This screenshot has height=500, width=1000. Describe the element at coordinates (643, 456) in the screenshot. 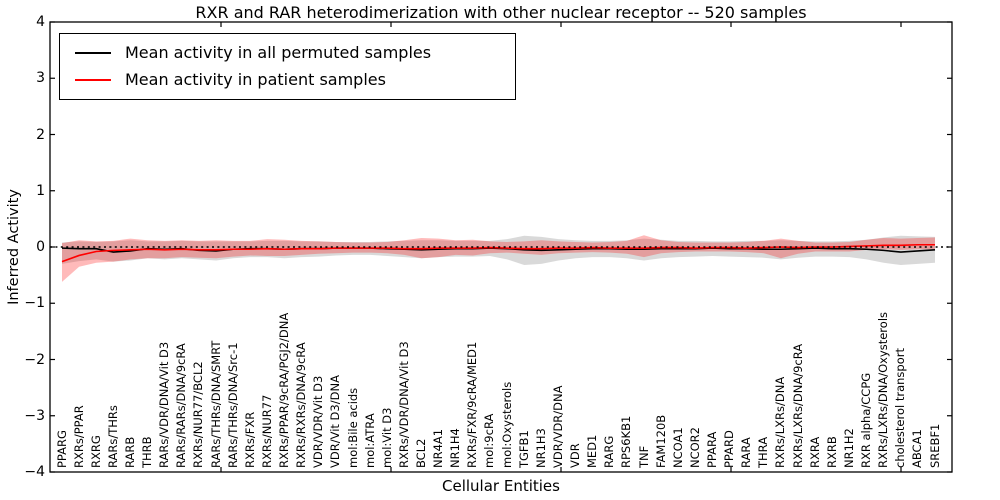

I see `x-tick-label: TNF` at that location.